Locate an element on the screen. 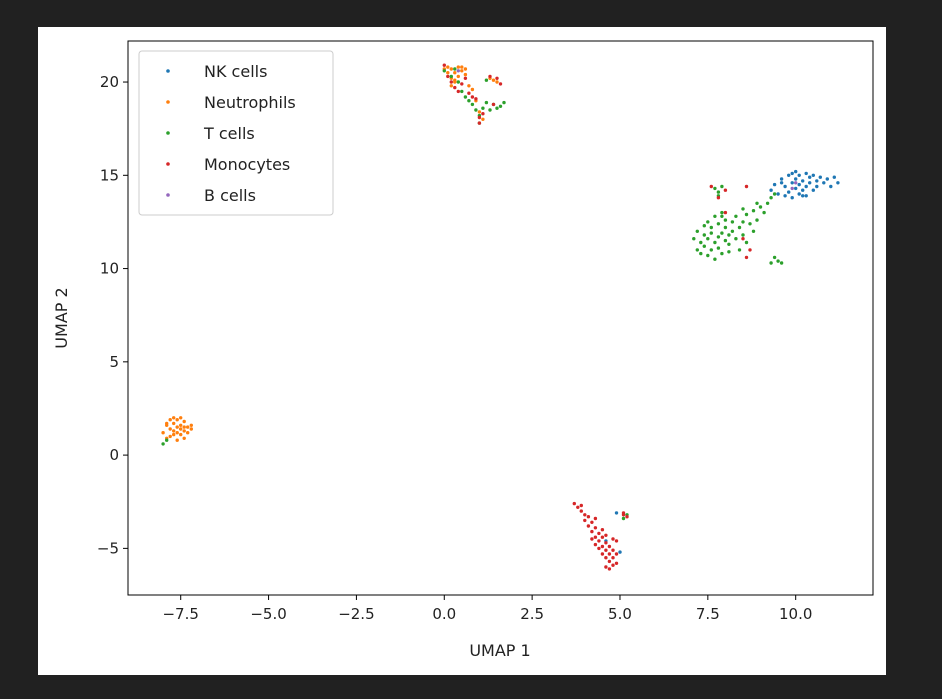 The image size is (942, 699). y-tick-label: 20 is located at coordinates (109, 82).